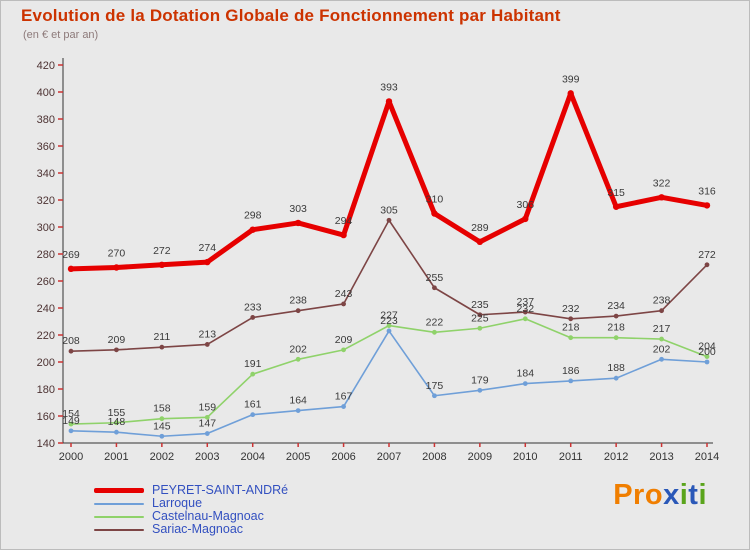 This screenshot has height=550, width=750. I want to click on legend-item: Larroque, so click(191, 503).